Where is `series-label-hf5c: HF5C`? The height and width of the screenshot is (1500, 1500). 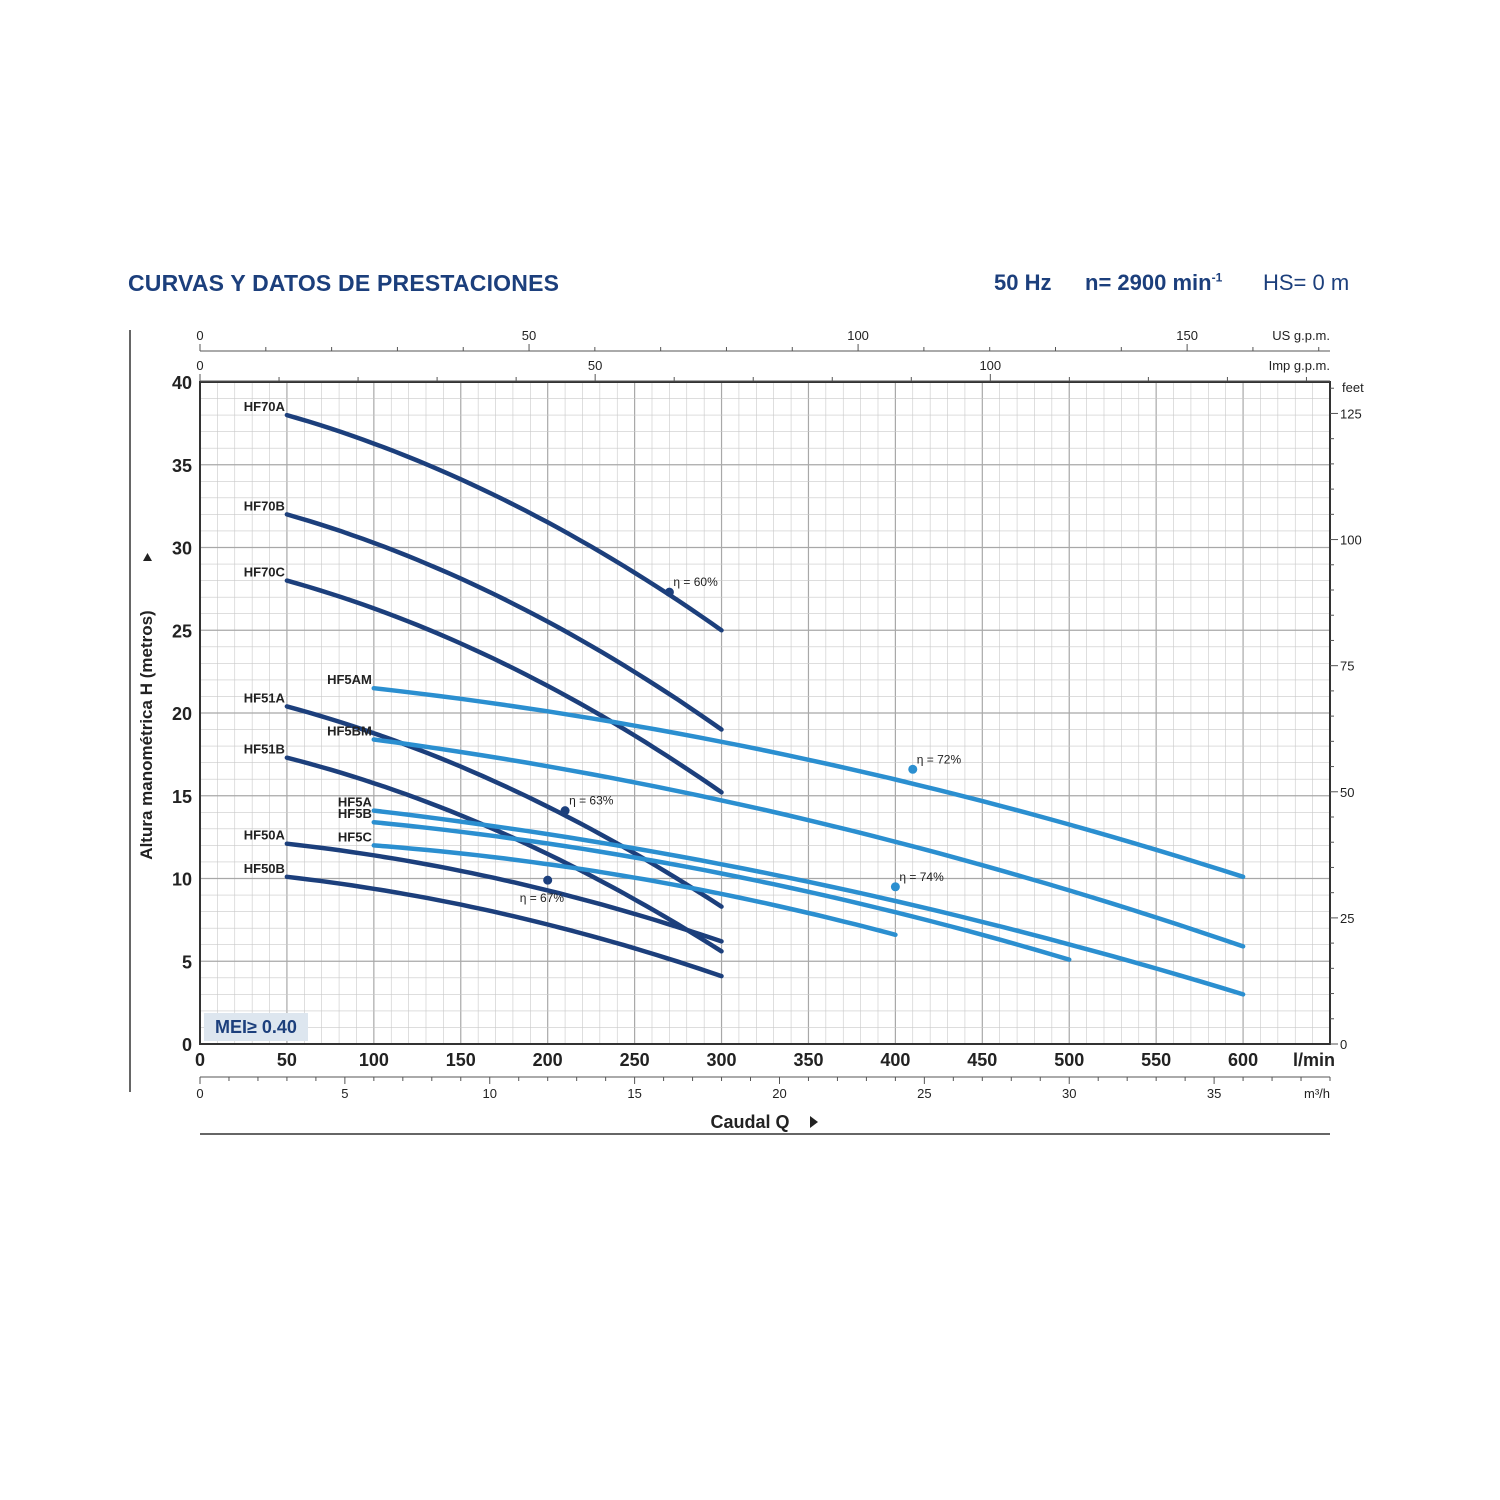
series-label-hf5c: HF5C is located at coordinates (355, 836).